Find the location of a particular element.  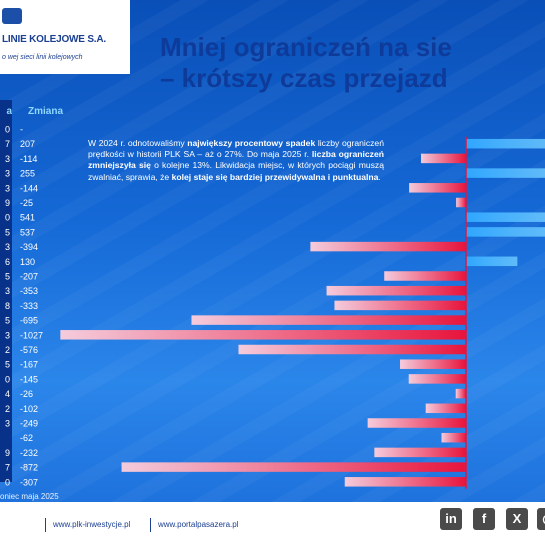

value-label: -333 is located at coordinates (29, 306).